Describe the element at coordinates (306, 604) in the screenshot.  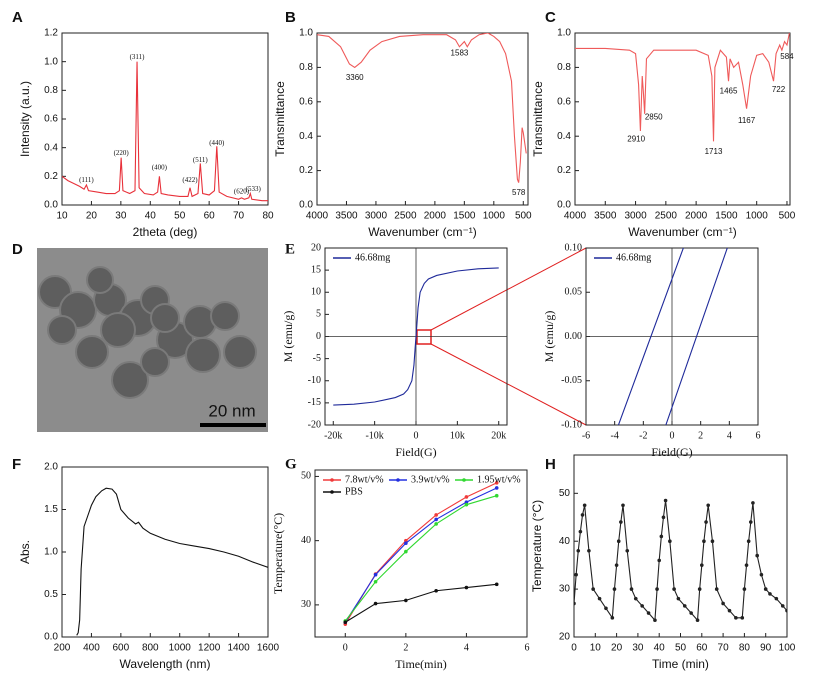
I see `y-tick-label: 30` at that location.